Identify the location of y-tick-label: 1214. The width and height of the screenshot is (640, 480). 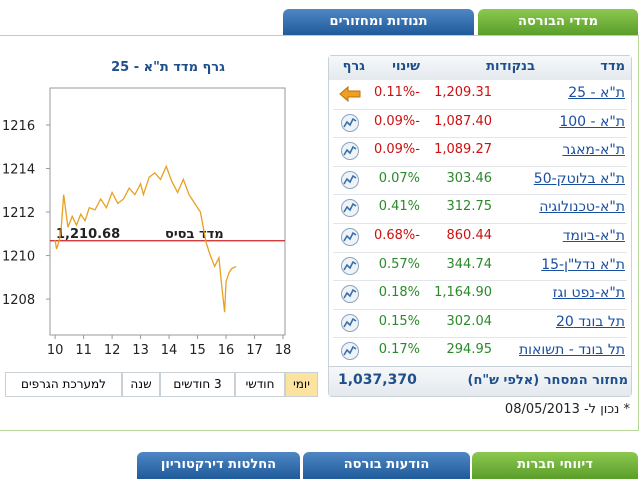
(18, 170).